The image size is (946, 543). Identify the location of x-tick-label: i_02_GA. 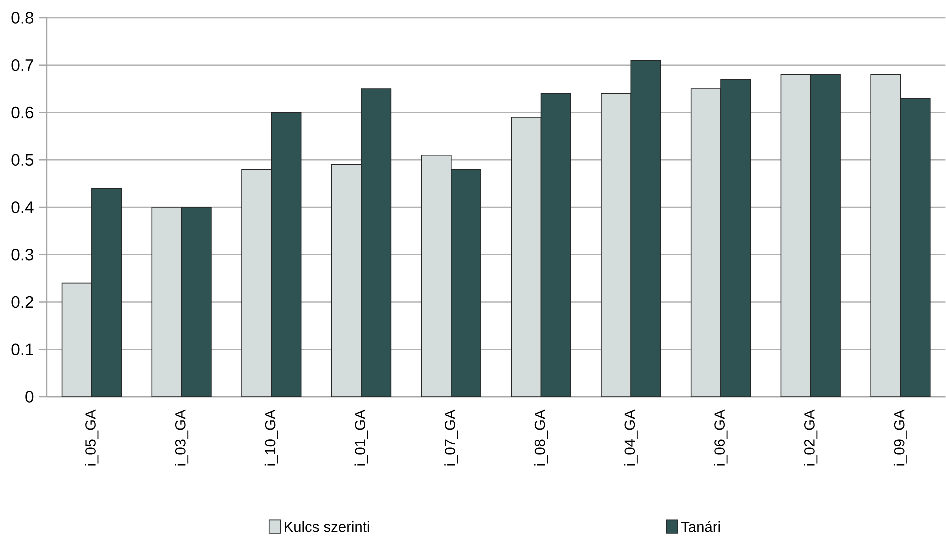
(811, 438).